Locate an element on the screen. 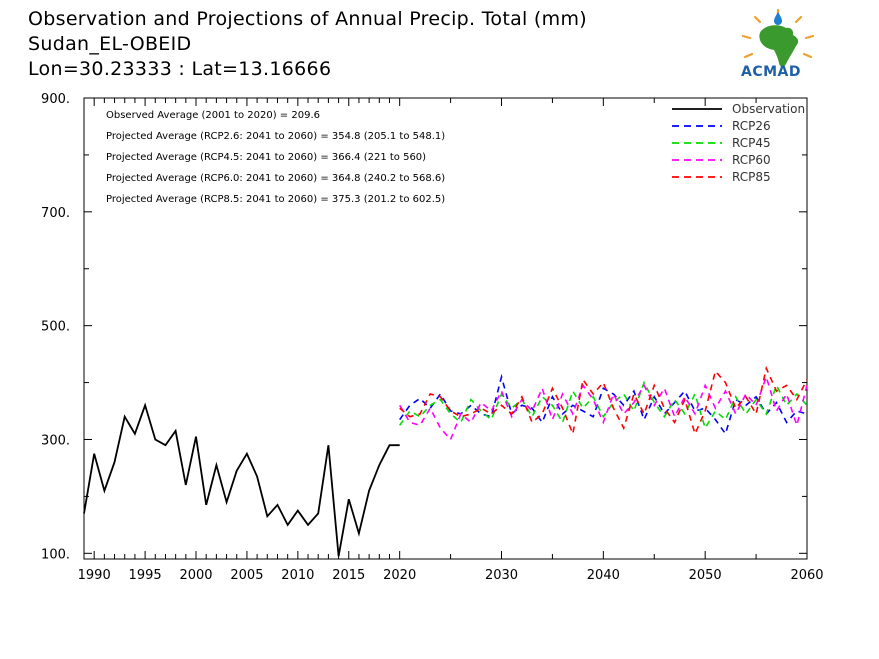 This screenshot has height=659, width=879. y-tick-label: 300. is located at coordinates (55, 440).